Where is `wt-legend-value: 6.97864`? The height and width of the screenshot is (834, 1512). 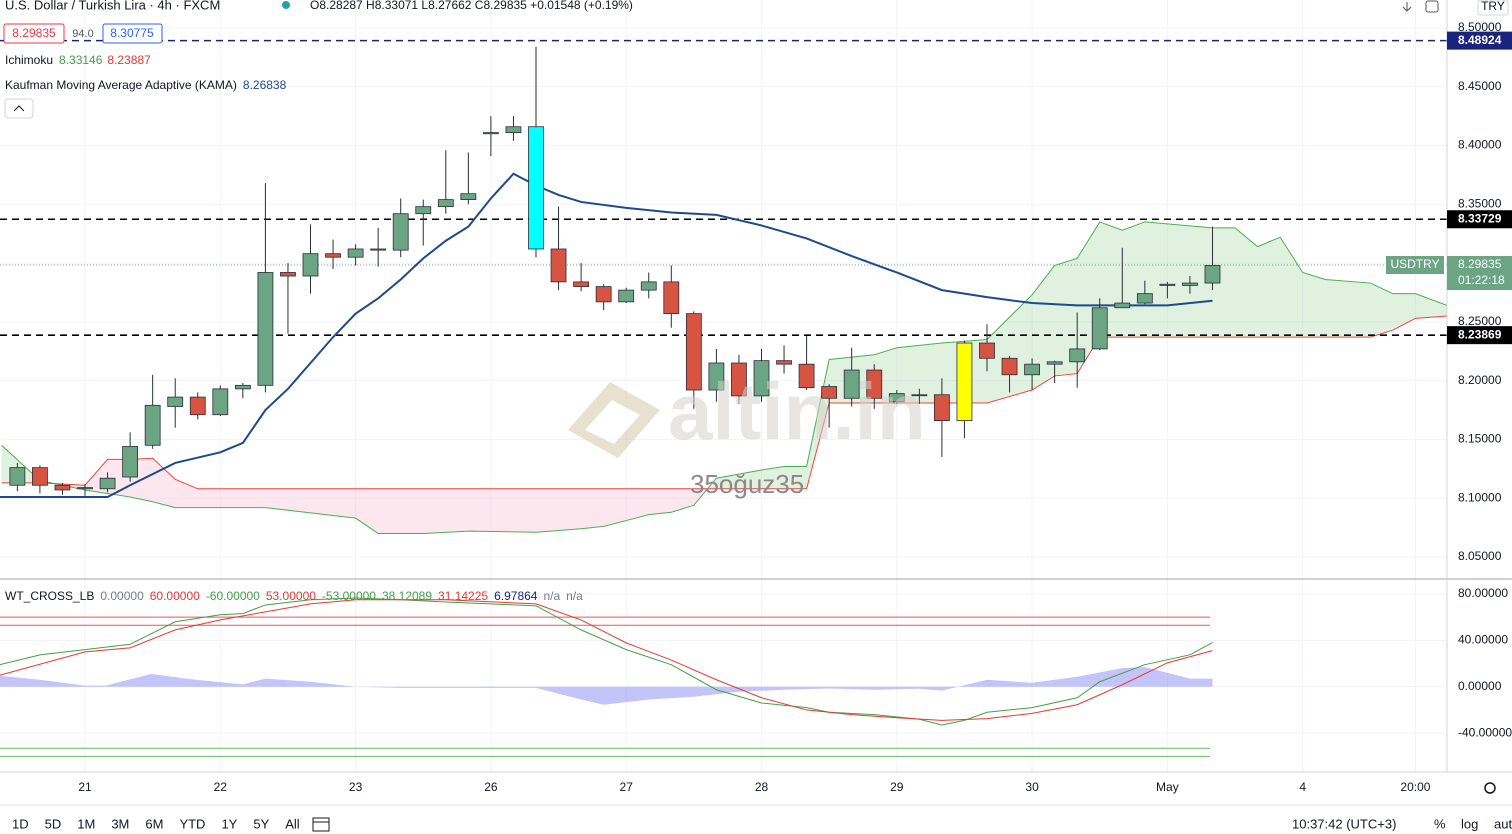
wt-legend-value: 6.97864 is located at coordinates (516, 596).